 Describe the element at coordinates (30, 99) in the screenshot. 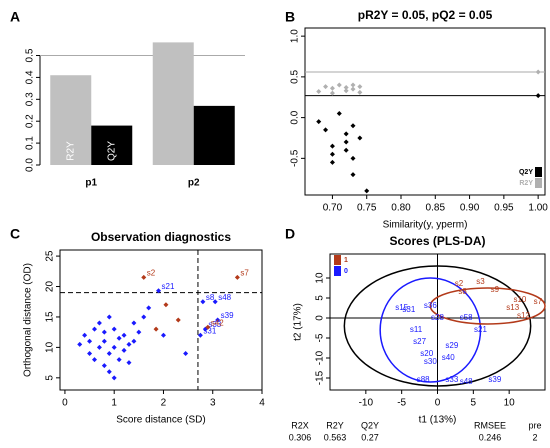

I see `y-tick-label: 0.3` at that location.